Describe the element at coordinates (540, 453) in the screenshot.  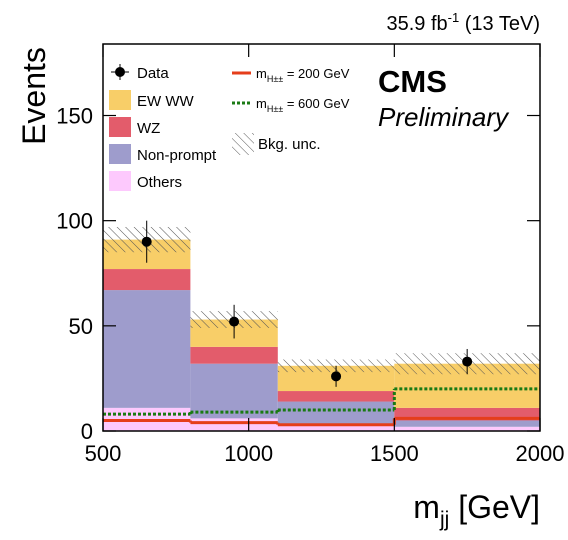
I see `x-tick-label: 2000` at that location.